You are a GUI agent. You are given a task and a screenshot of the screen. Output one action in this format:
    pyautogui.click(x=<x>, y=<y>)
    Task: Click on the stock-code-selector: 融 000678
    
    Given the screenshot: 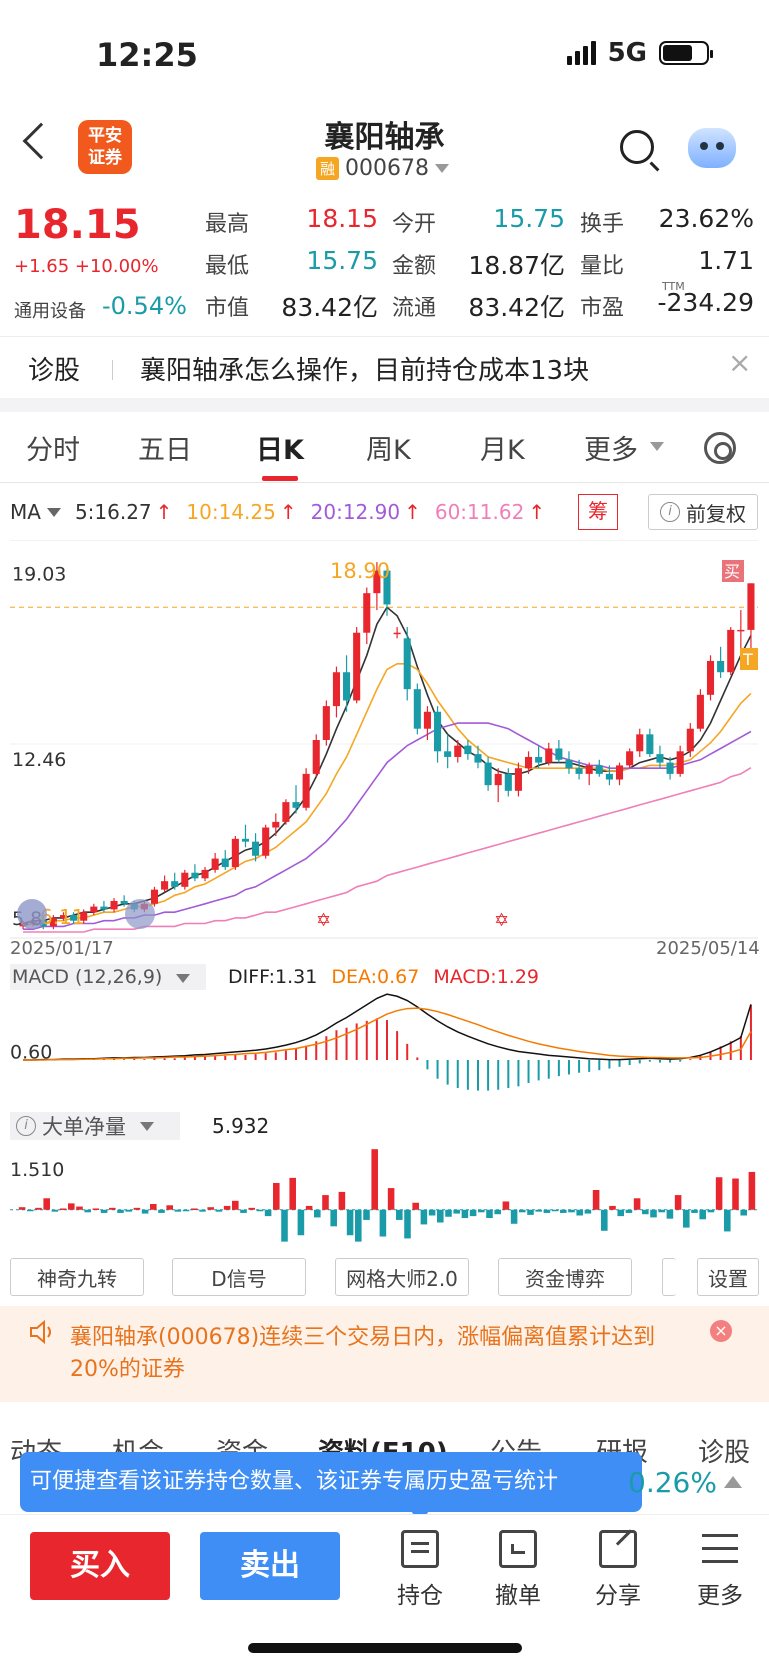 What is the action you would take?
    pyautogui.click(x=382, y=168)
    